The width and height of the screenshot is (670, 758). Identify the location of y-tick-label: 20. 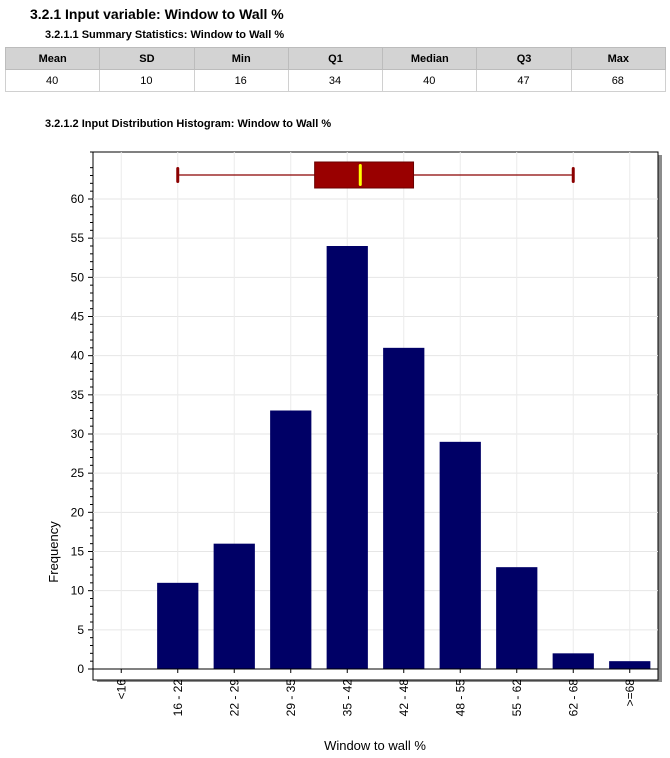
(78, 512).